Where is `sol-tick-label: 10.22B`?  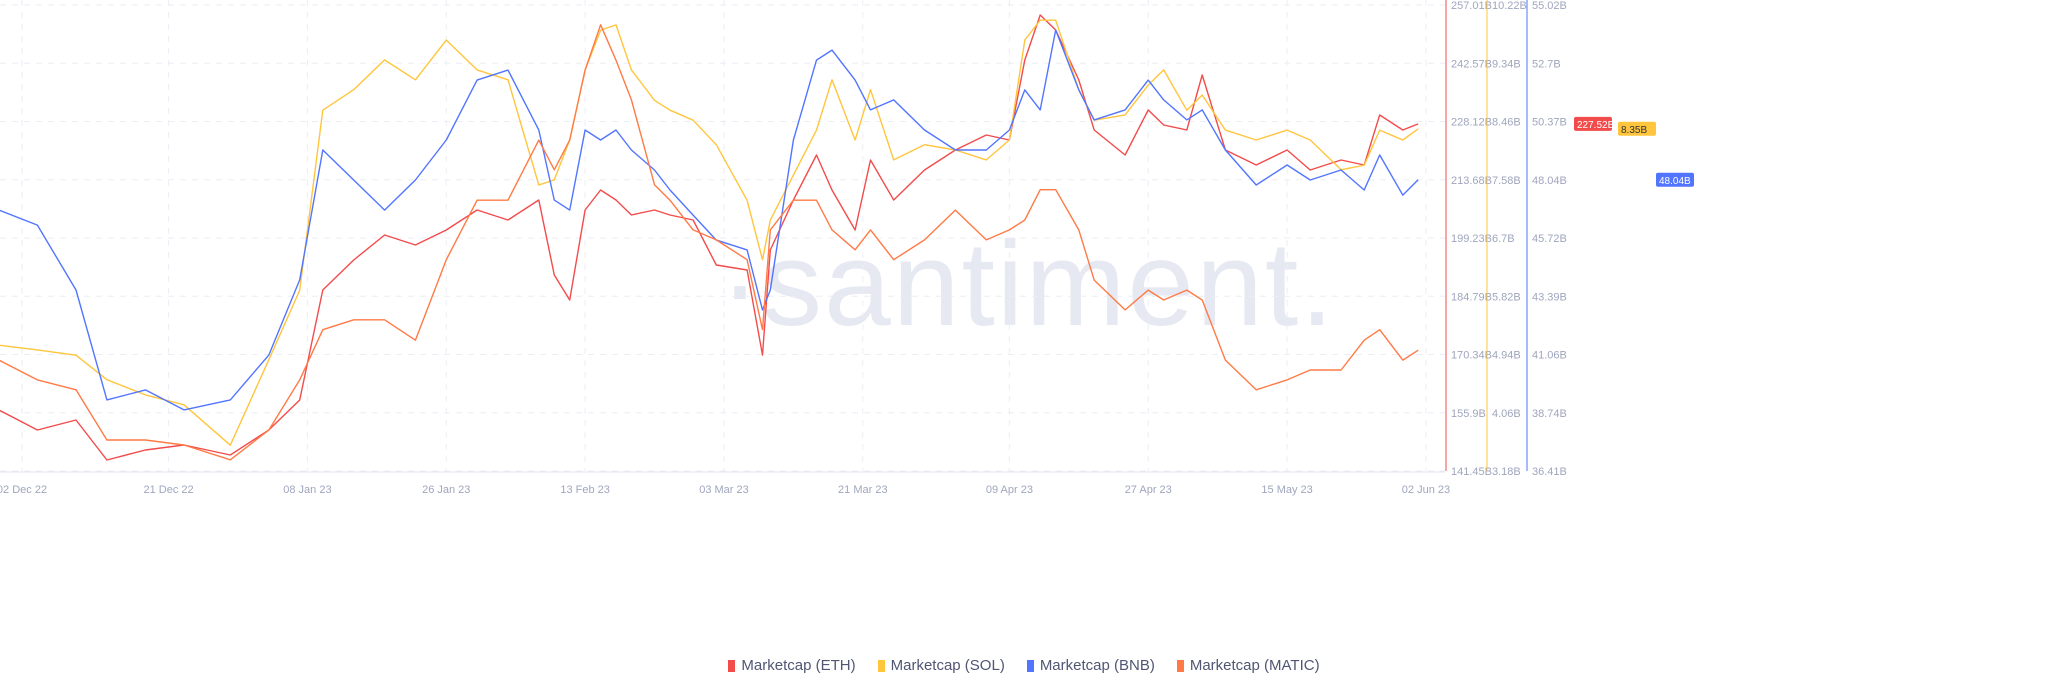 sol-tick-label: 10.22B is located at coordinates (1509, 6).